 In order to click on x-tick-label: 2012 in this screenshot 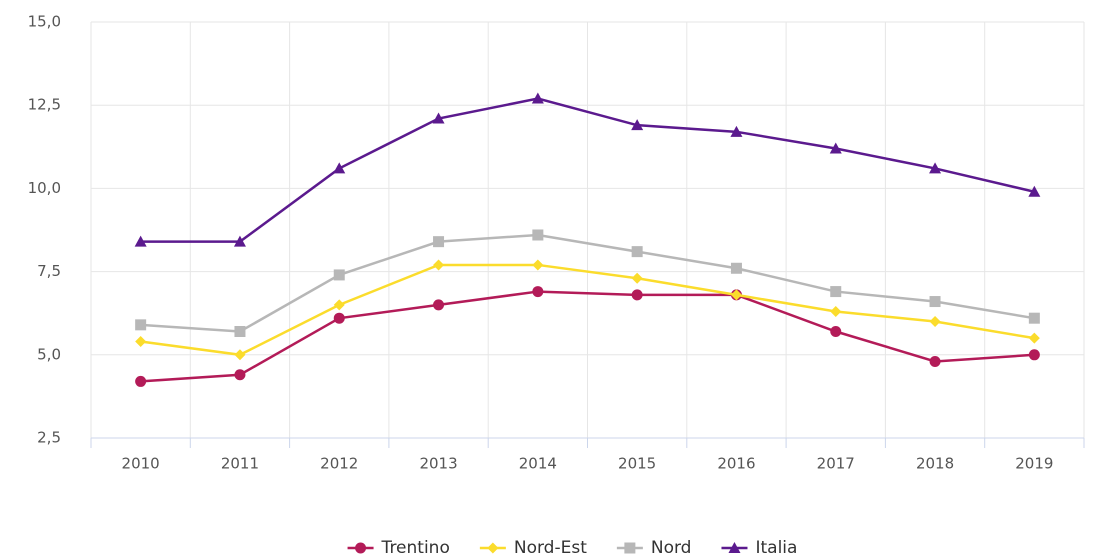, I will do `click(339, 464)`.